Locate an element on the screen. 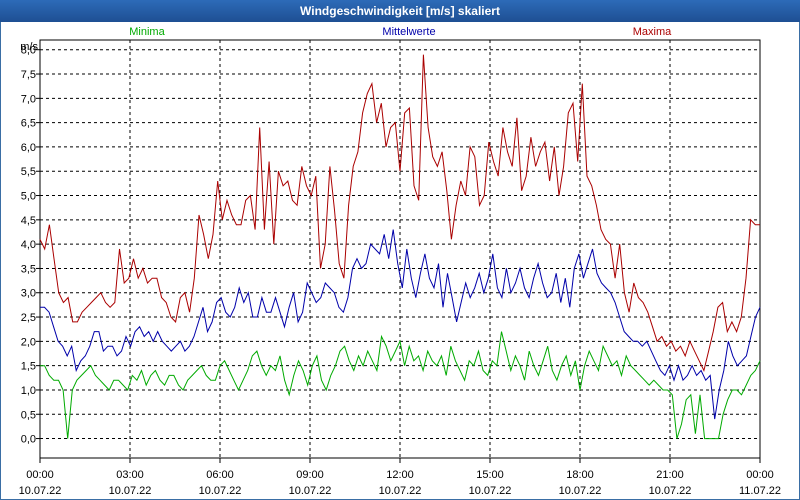 The height and width of the screenshot is (500, 800). y-tick-label: 6,5 is located at coordinates (28, 124).